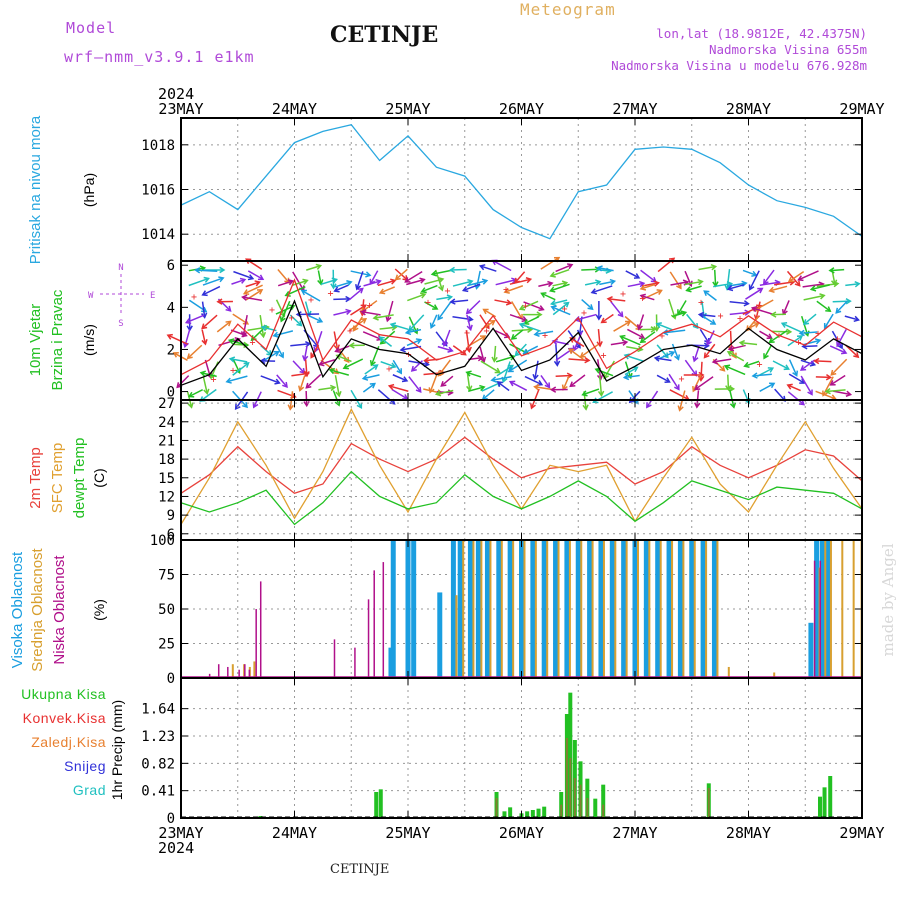  What do you see at coordinates (166, 645) in the screenshot?
I see `y-tick-label: 25` at bounding box center [166, 645].